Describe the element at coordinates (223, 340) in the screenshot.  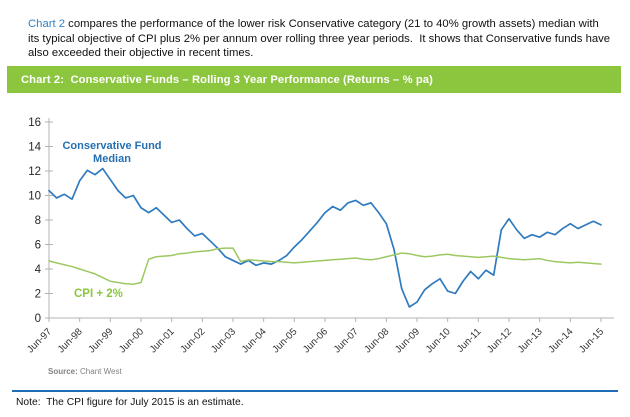
I see `x-tick-label: Jun-03` at that location.